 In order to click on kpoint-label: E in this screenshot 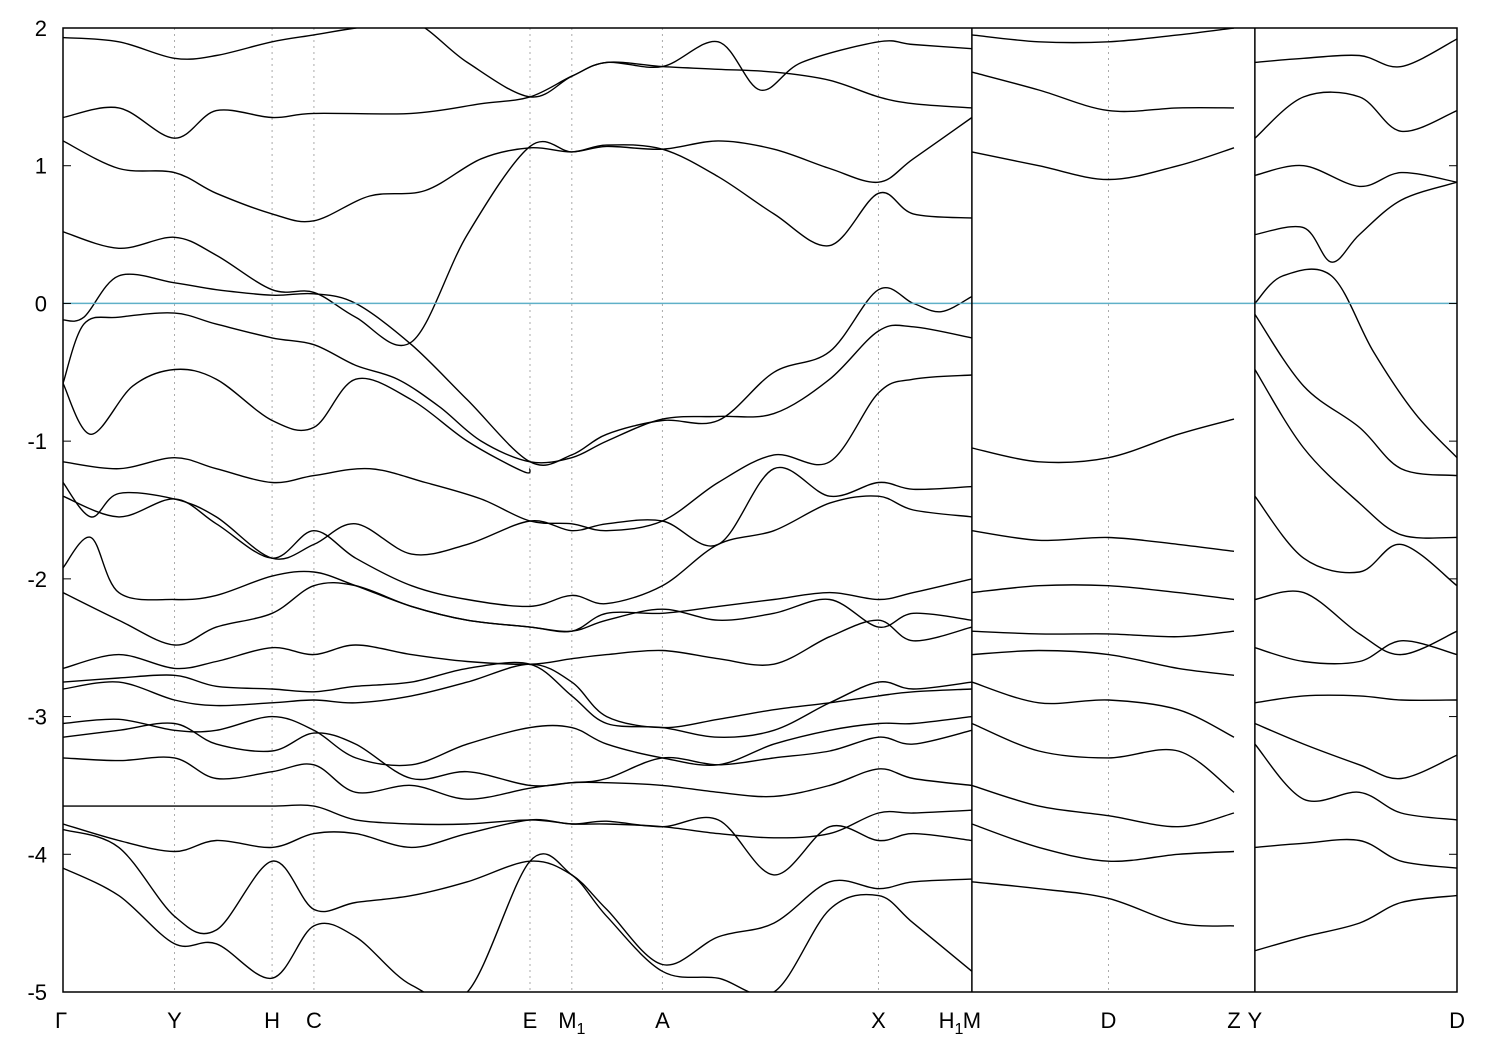, I will do `click(530, 1020)`.